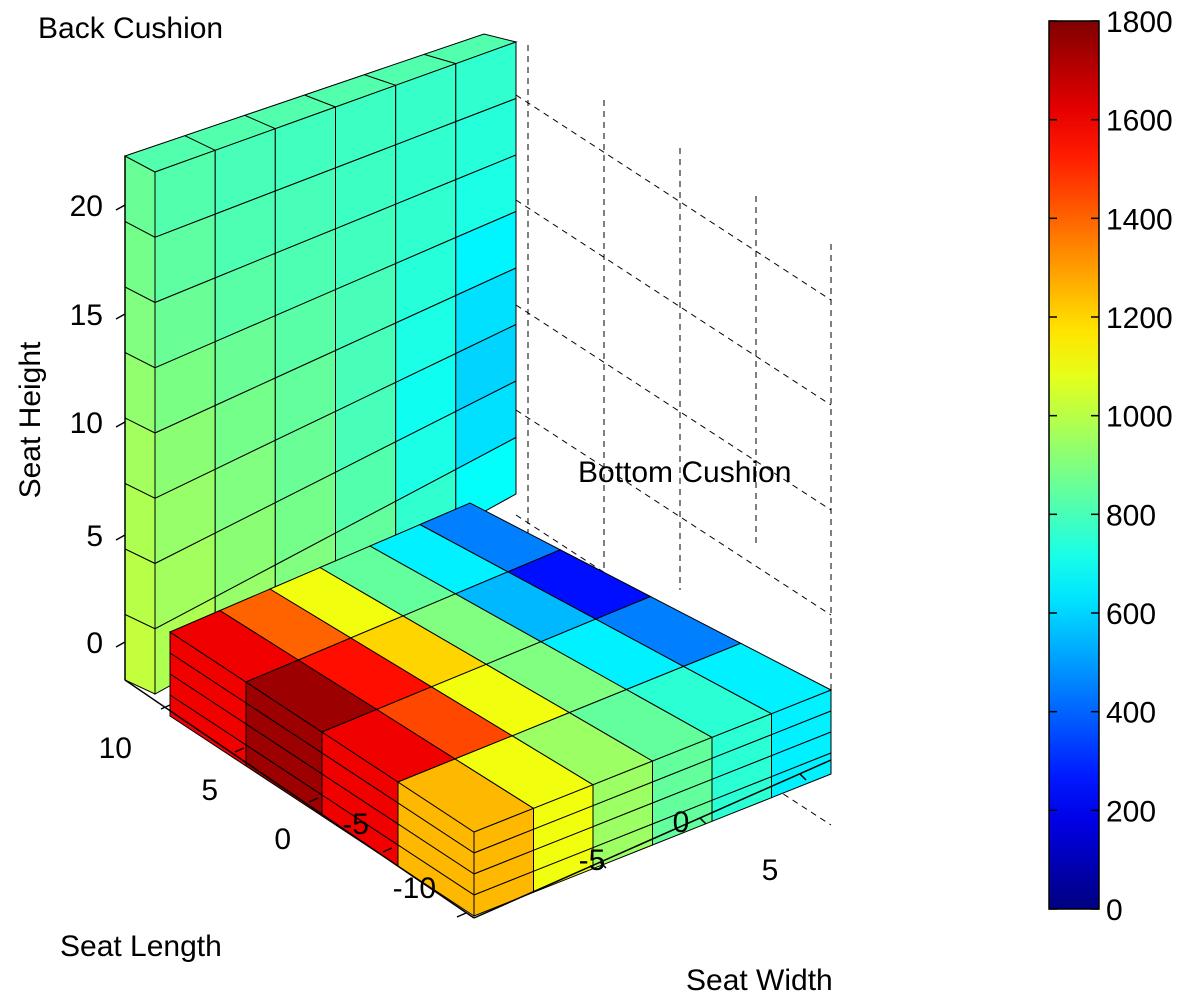 The image size is (1202, 996). Describe the element at coordinates (684, 472) in the screenshot. I see `bottom-cushion-annotation: Bottom Cushion` at that location.